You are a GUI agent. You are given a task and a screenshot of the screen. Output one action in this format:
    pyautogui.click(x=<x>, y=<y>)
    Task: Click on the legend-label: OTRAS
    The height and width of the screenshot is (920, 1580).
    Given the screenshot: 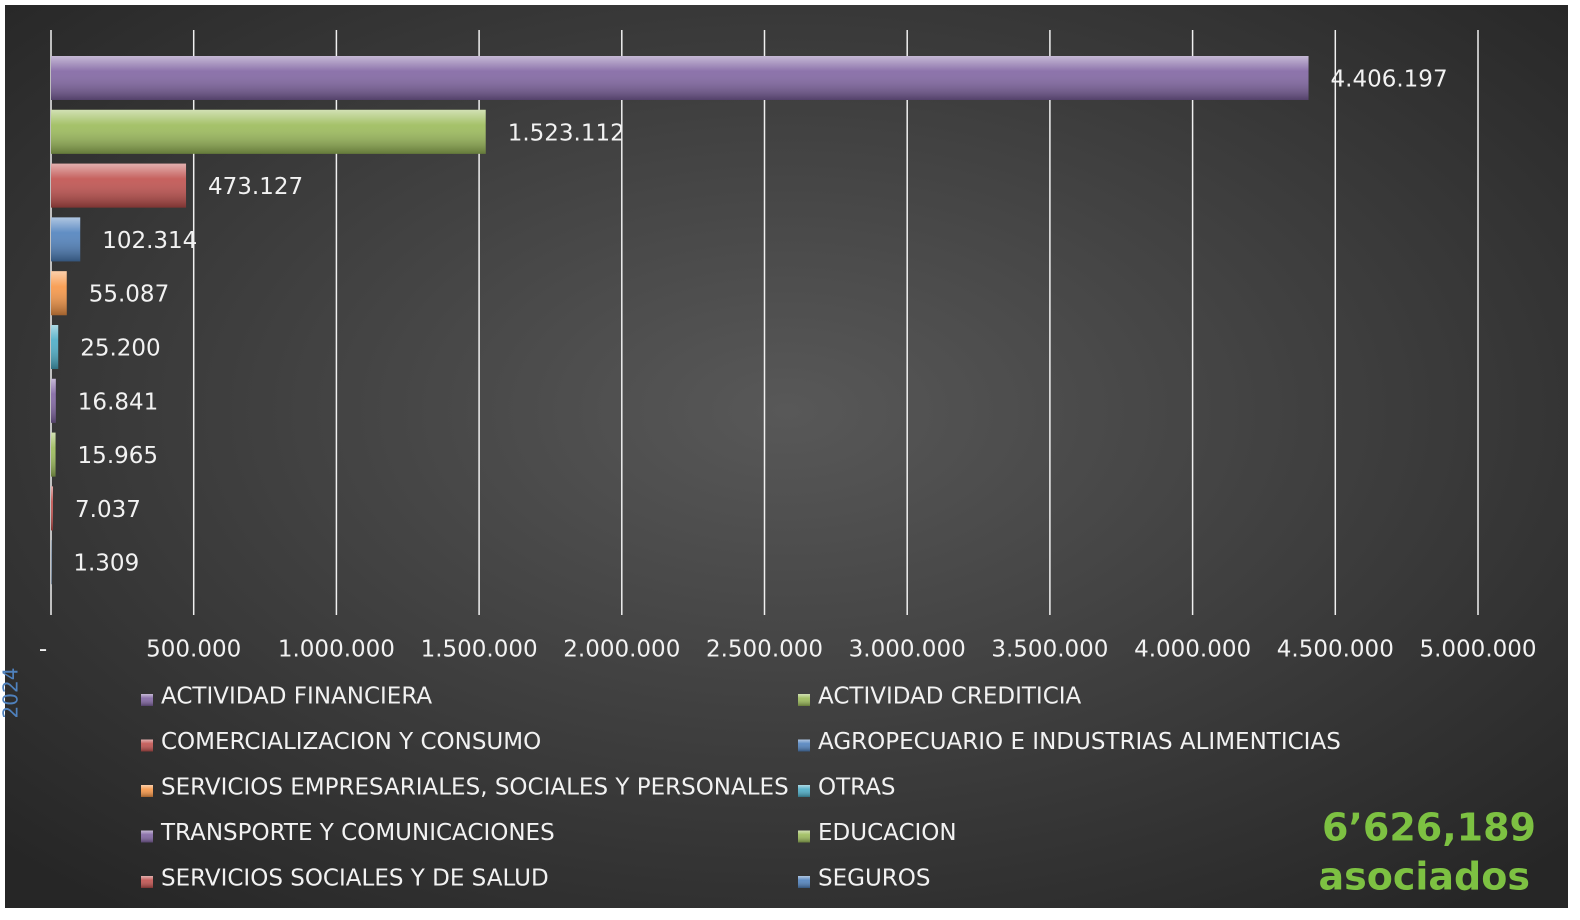 What is the action you would take?
    pyautogui.click(x=857, y=788)
    